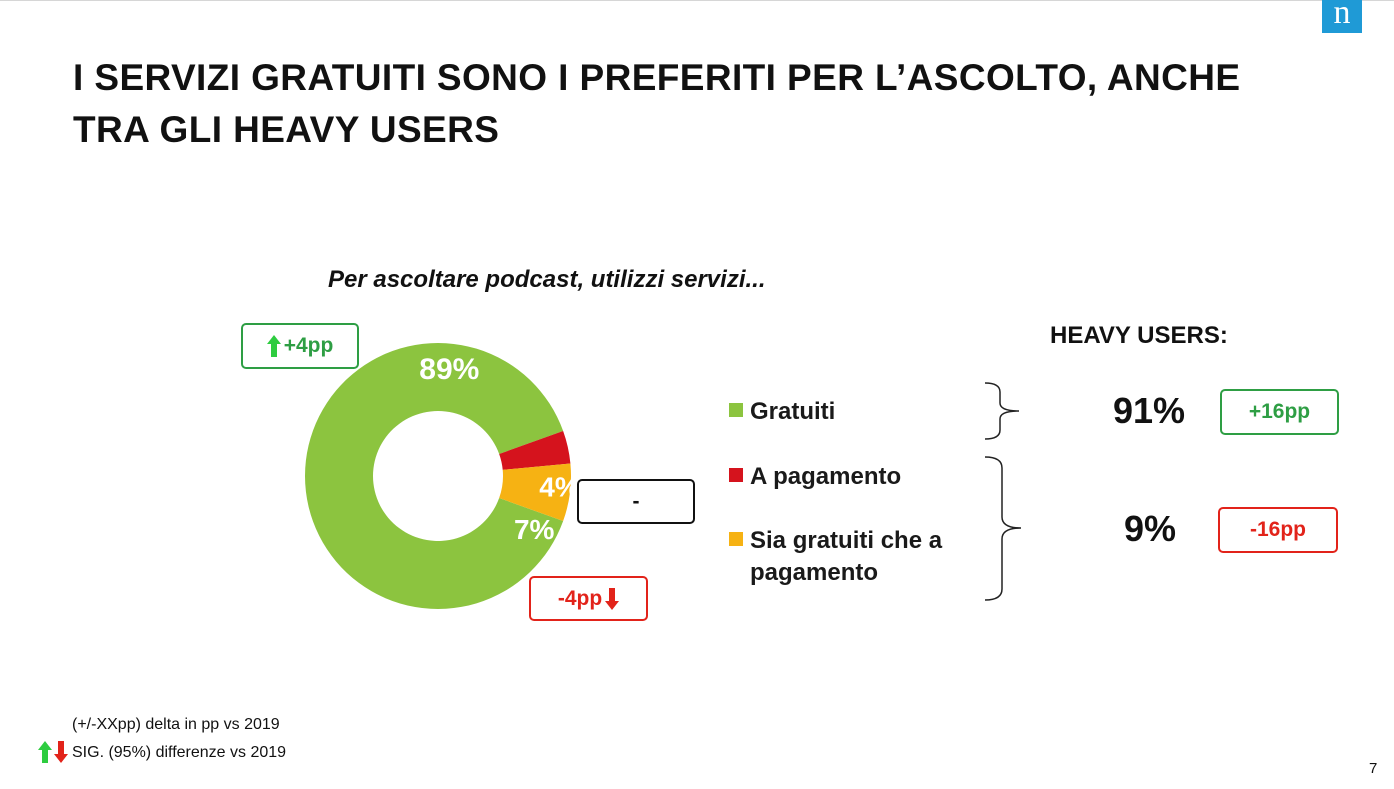 The width and height of the screenshot is (1394, 789). I want to click on slice-label-sia: 7%, so click(534, 529).